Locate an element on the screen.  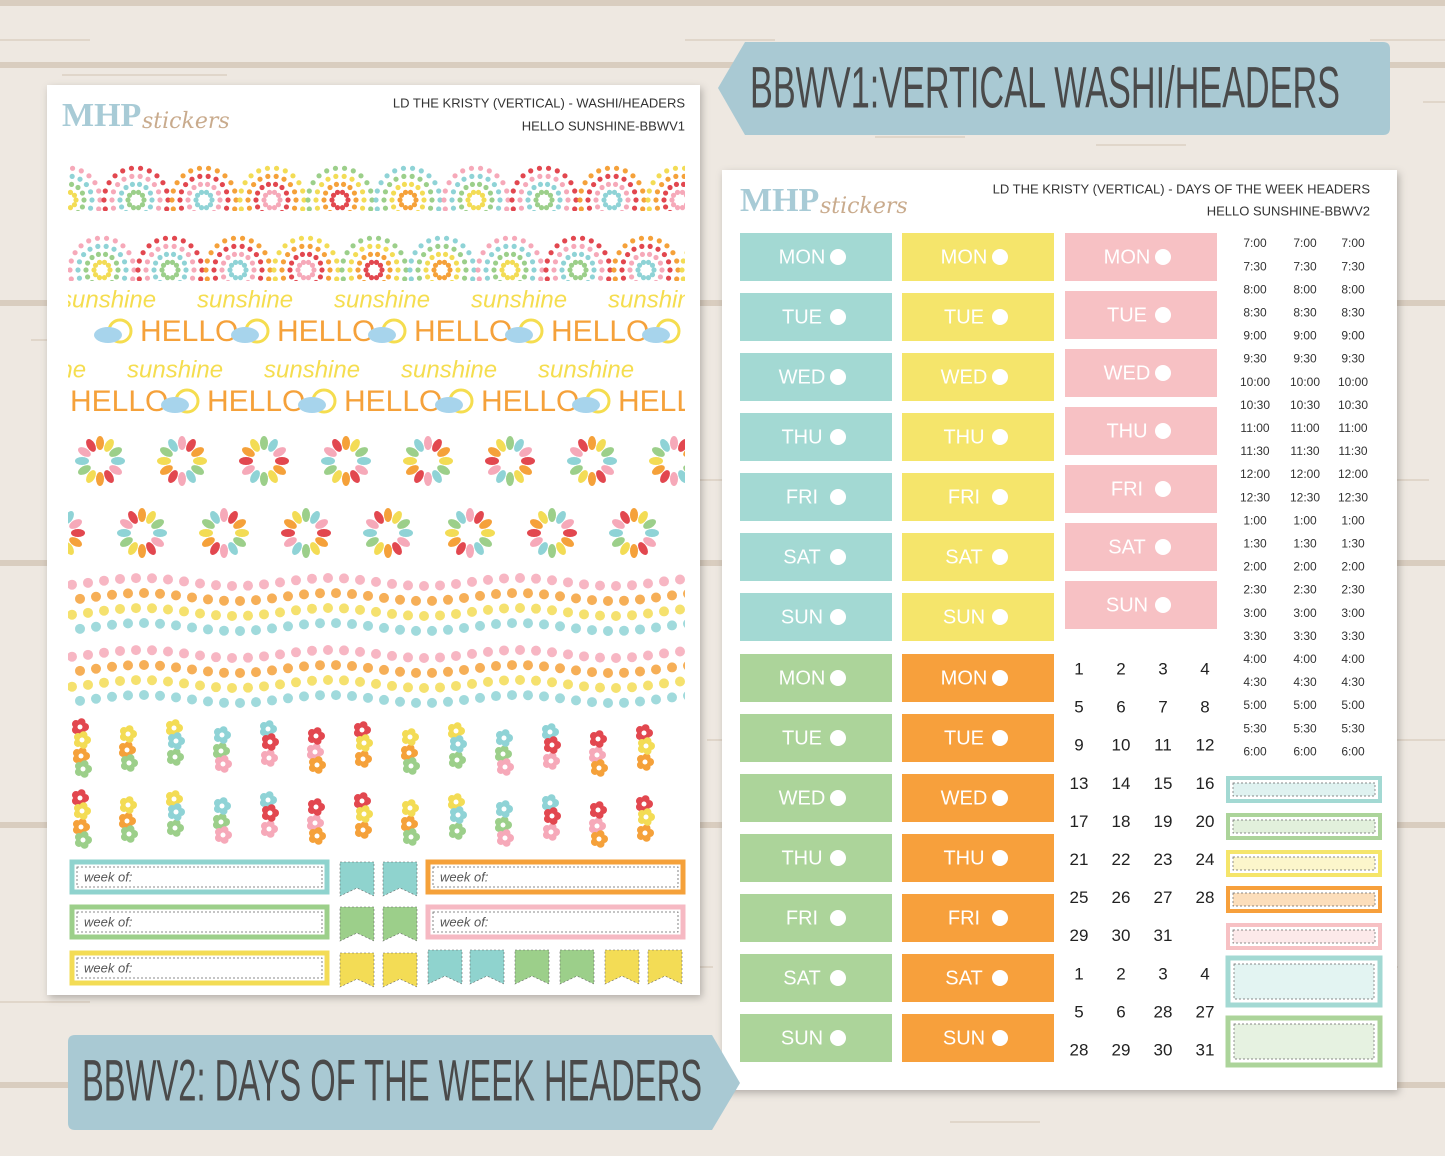
label-box is located at coordinates (1304, 899).